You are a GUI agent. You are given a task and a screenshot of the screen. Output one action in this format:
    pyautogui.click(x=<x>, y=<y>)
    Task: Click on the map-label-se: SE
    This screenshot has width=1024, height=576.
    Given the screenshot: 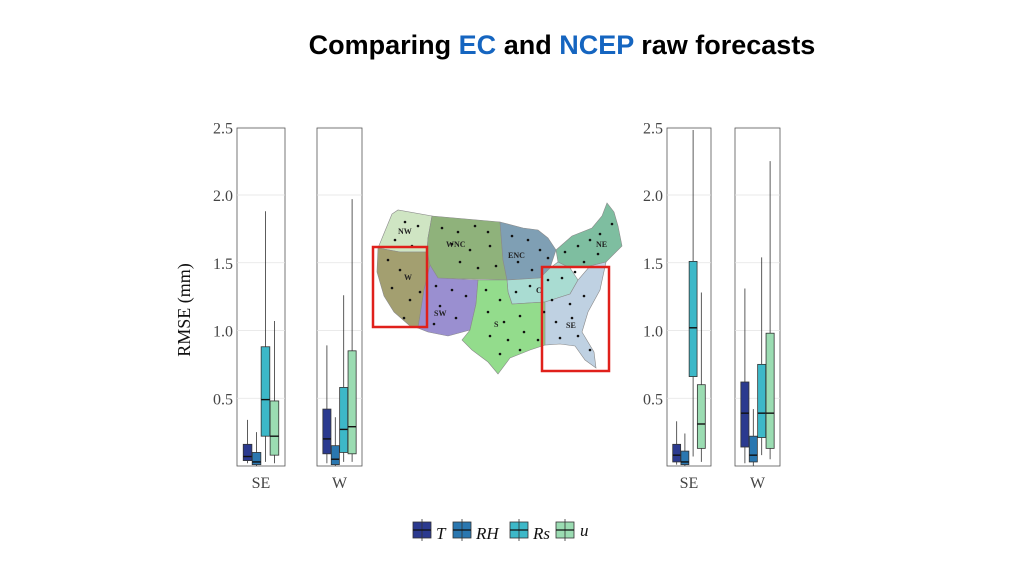 What is the action you would take?
    pyautogui.click(x=571, y=325)
    